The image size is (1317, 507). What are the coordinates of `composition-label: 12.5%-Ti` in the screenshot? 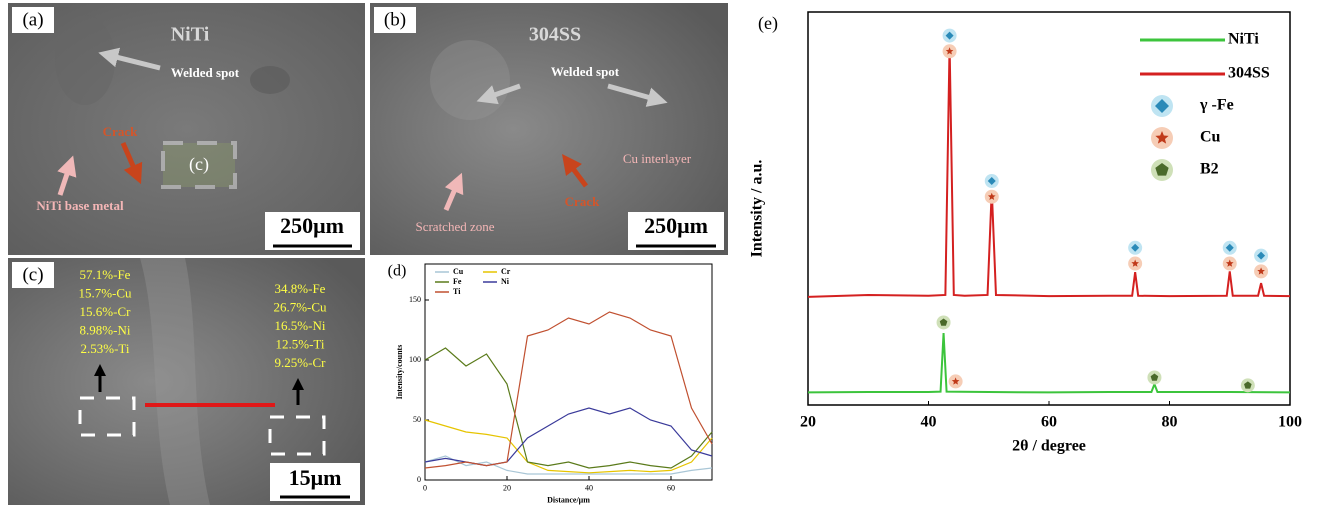 It's located at (299, 343).